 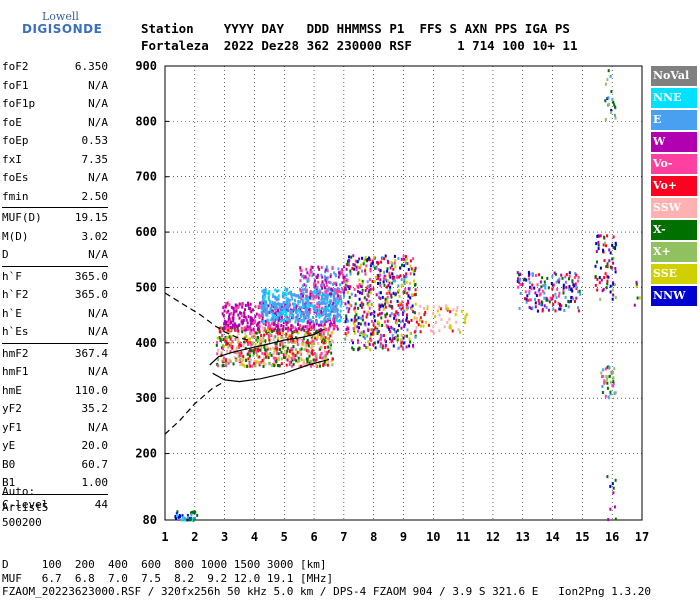 What do you see at coordinates (284, 537) in the screenshot?
I see `x-tick-label: 5` at bounding box center [284, 537].